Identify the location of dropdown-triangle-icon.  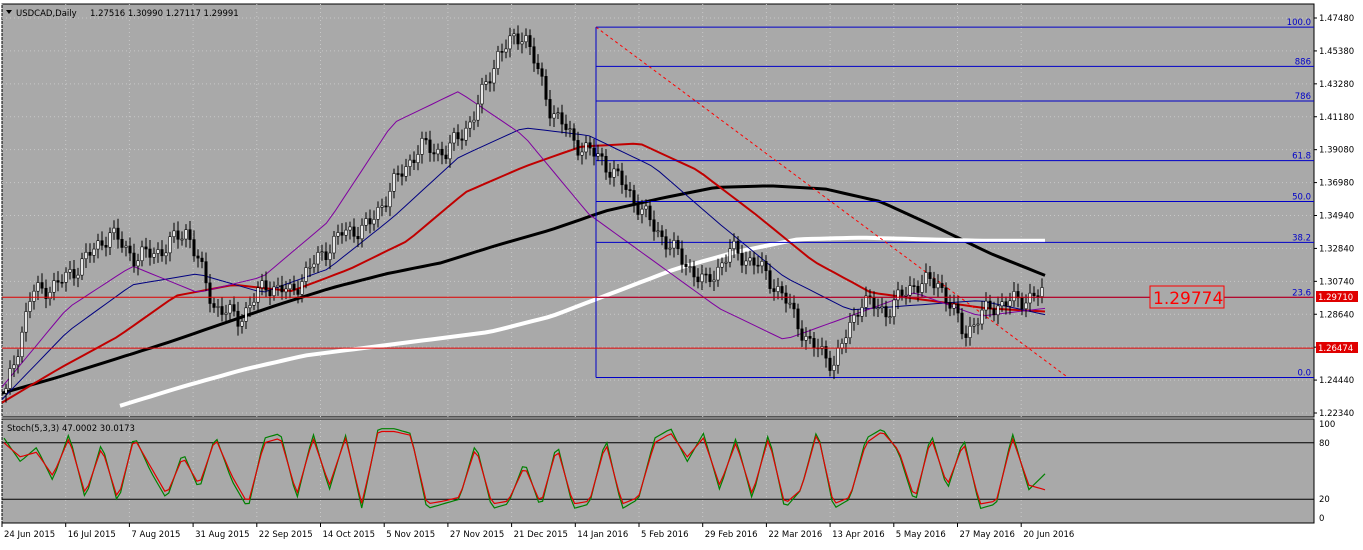
(9, 12).